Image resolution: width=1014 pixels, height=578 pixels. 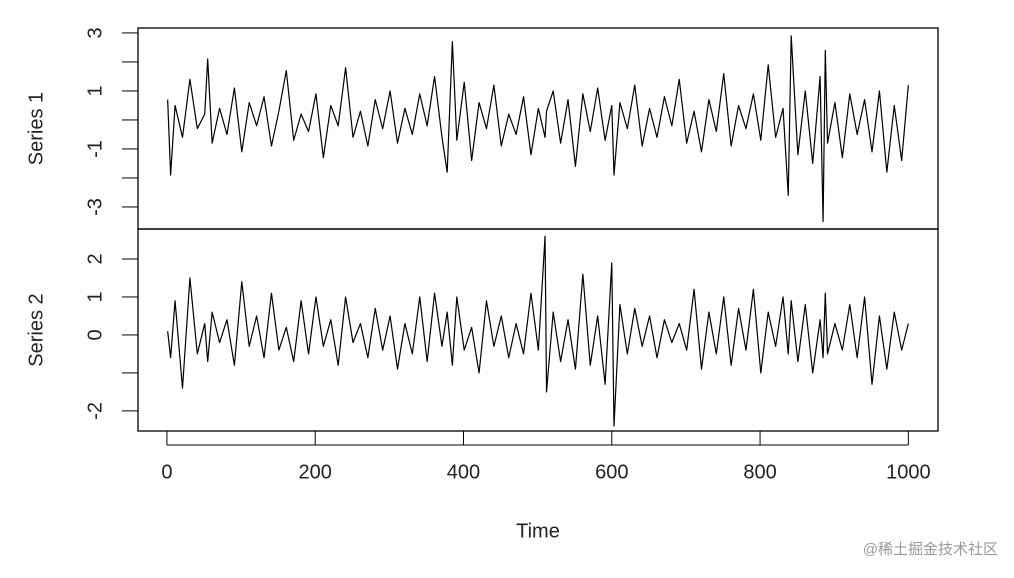 I want to click on x-axis-label: Time, so click(x=538, y=531).